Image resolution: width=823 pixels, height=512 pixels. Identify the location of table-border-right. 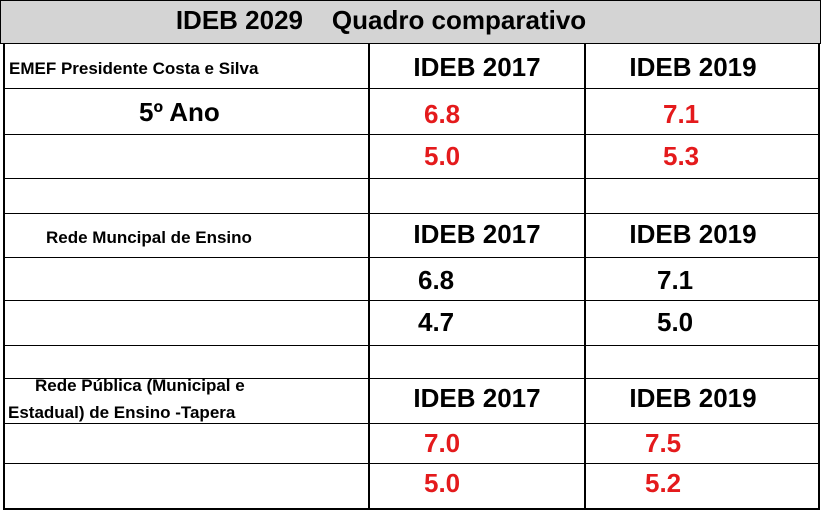
(819, 277).